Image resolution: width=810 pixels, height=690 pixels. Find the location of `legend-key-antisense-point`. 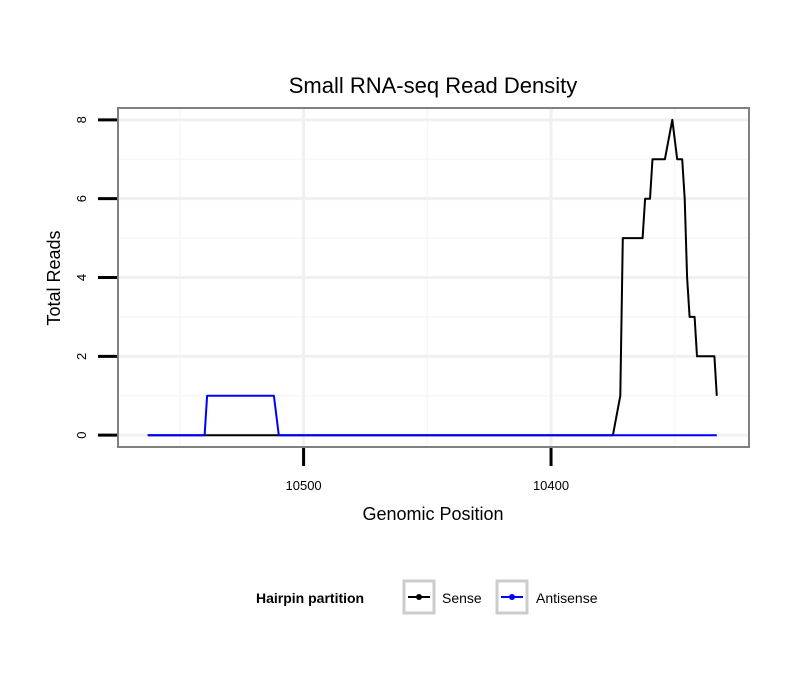

legend-key-antisense-point is located at coordinates (512, 597).